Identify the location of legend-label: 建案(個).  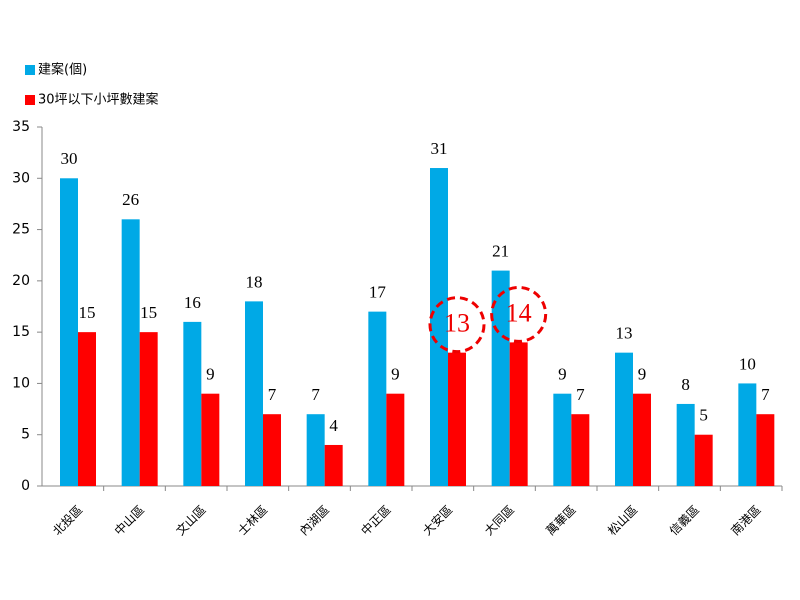
(62, 70).